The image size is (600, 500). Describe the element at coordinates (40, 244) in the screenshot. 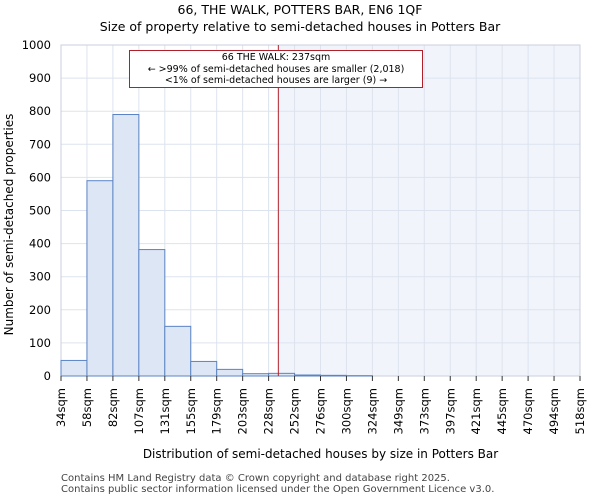

I see `y-tick-label: 400` at that location.